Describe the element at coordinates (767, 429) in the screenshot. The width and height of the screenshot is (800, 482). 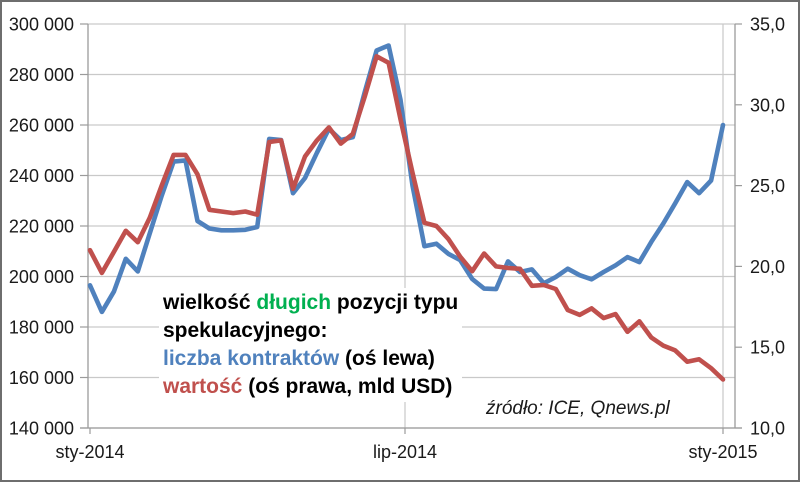
I see `right-axis-tick-label: 10,0` at that location.